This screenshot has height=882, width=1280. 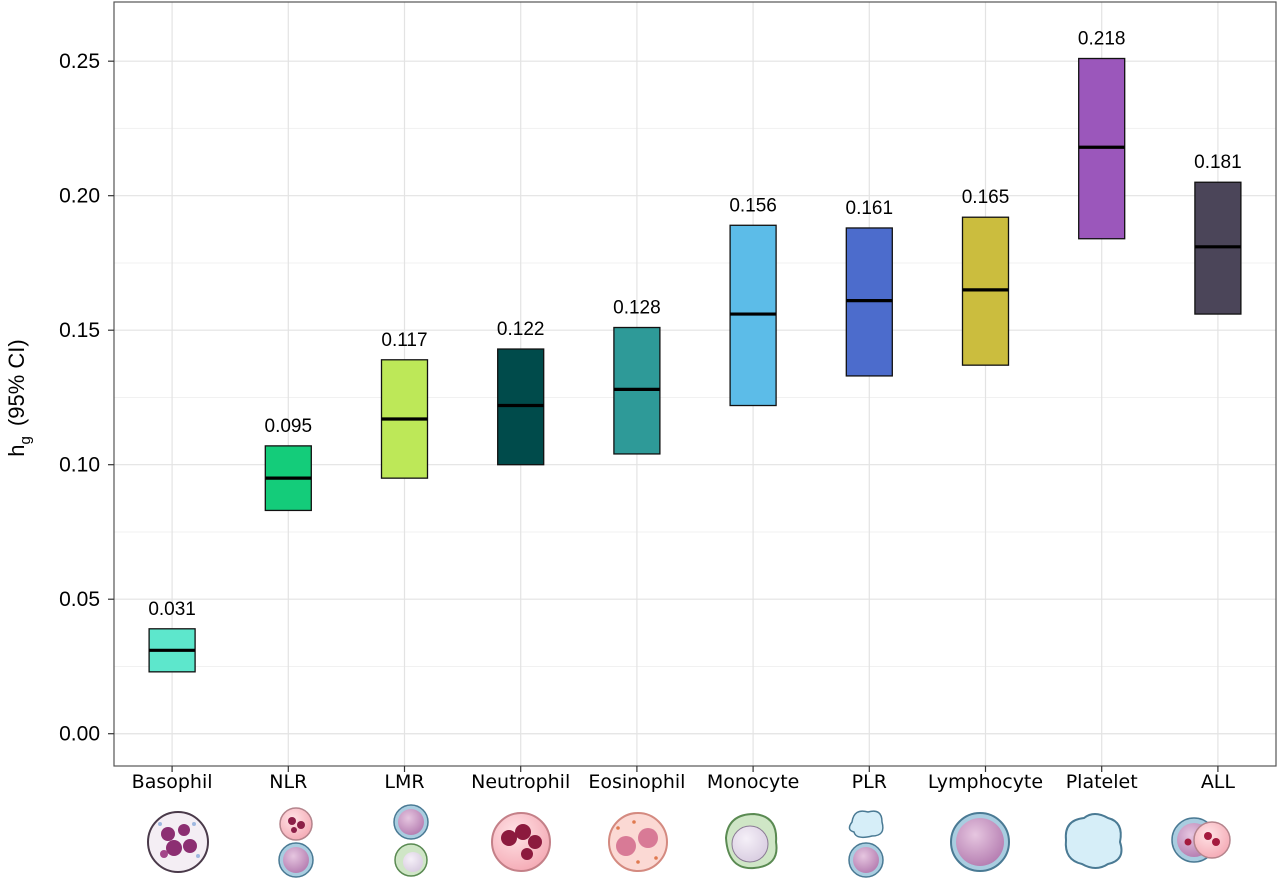 What do you see at coordinates (86, 398) in the screenshot?
I see `y-axis: 0.00 0.05 0.10 0.15 0.20 0.25` at bounding box center [86, 398].